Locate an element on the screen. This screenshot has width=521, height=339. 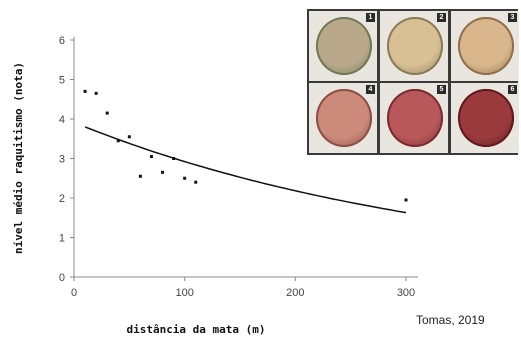
x-tick-label: 300 is located at coordinates (406, 293).